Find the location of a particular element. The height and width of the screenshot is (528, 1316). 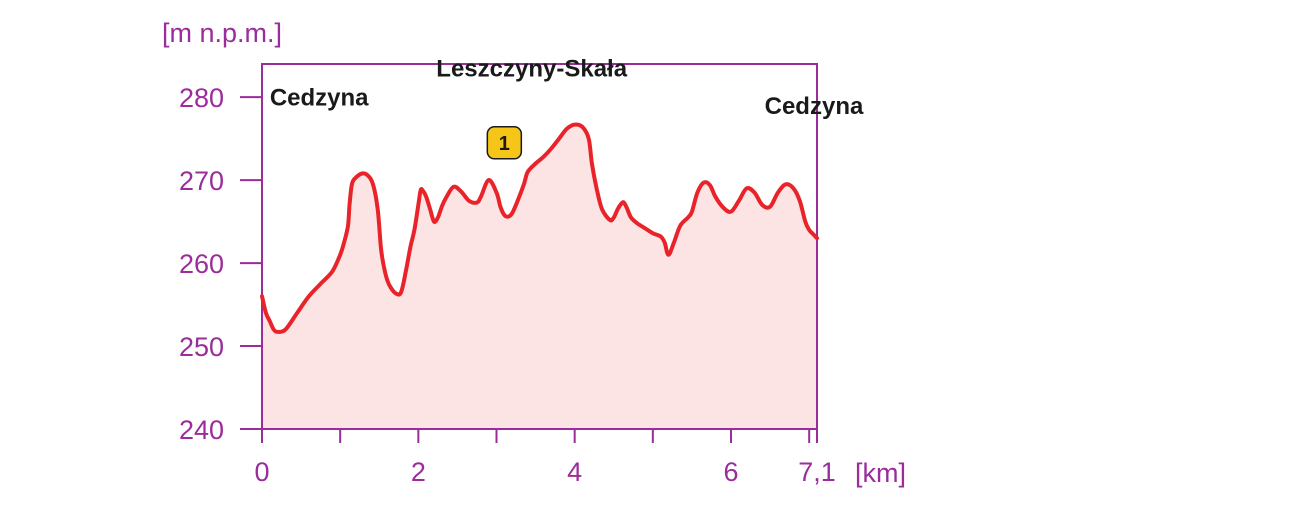

x-tick-label: 2 is located at coordinates (418, 472).